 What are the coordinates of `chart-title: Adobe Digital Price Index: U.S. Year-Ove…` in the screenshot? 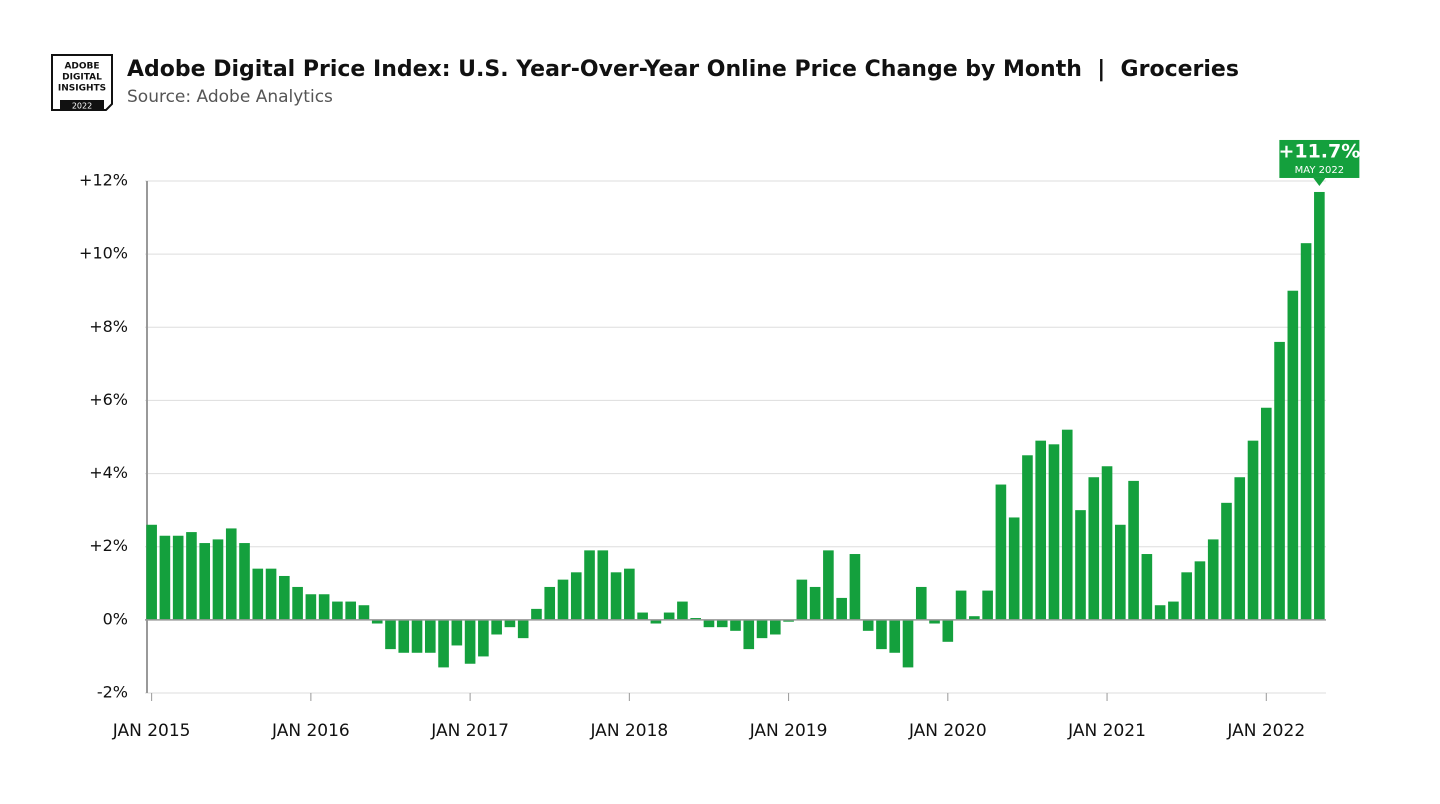 It's located at (683, 69).